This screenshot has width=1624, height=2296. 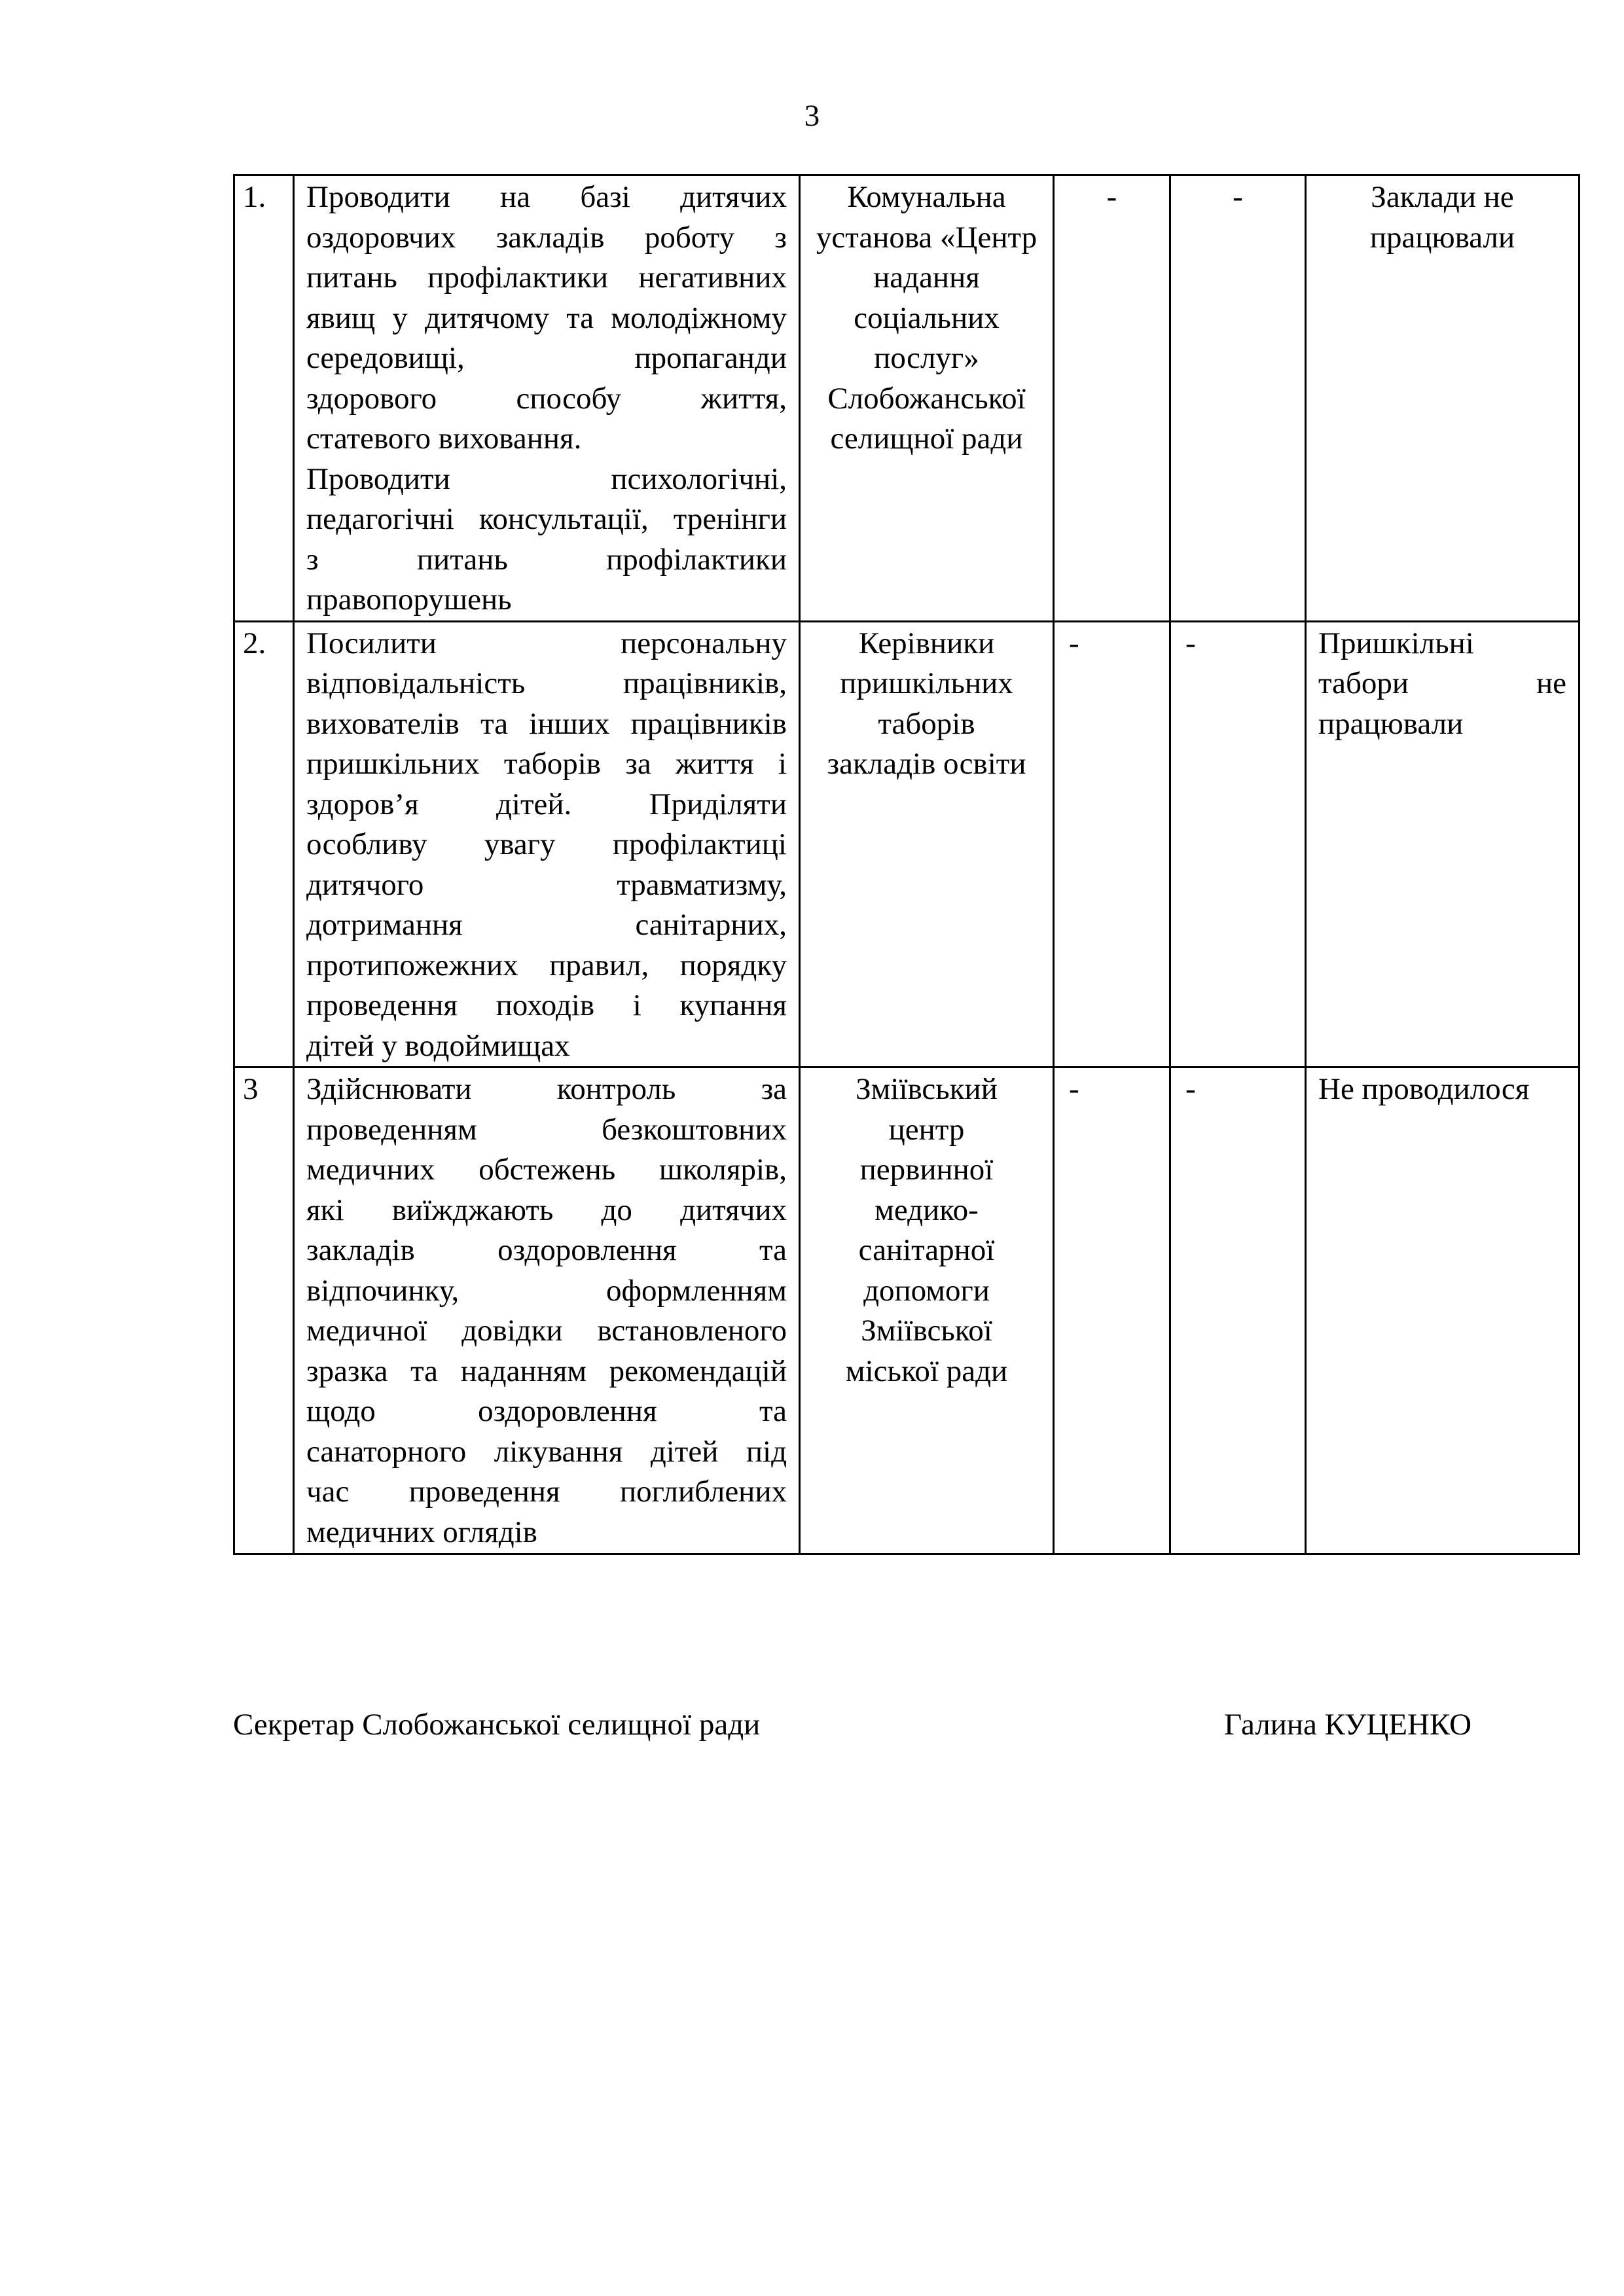 What do you see at coordinates (546, 925) in the screenshot?
I see `measure-text-line: дотримання санітарних,` at bounding box center [546, 925].